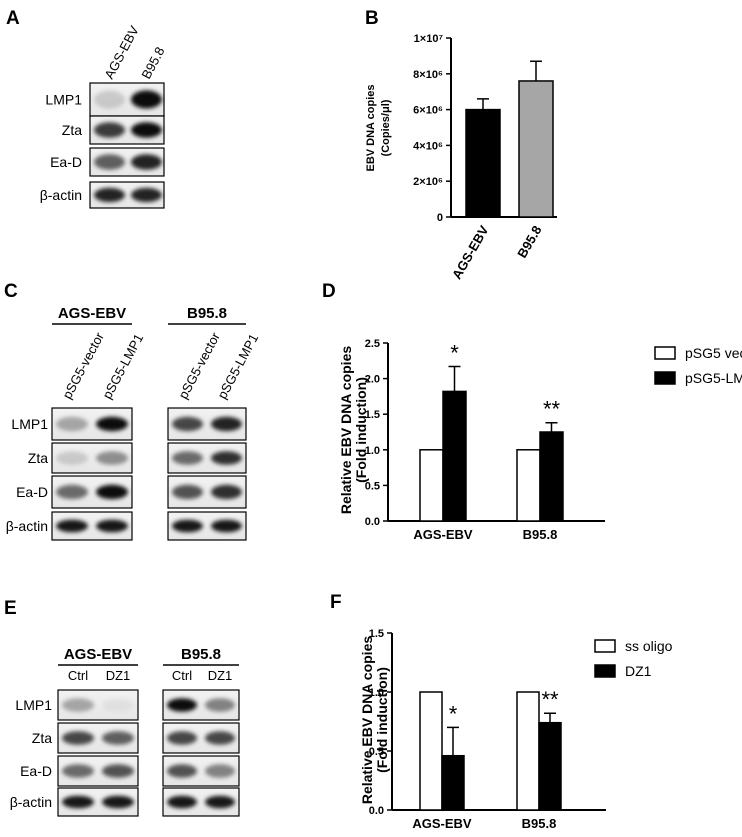  I want to click on chart-b-y-tick-label: 2×10⁶, so click(428, 182).